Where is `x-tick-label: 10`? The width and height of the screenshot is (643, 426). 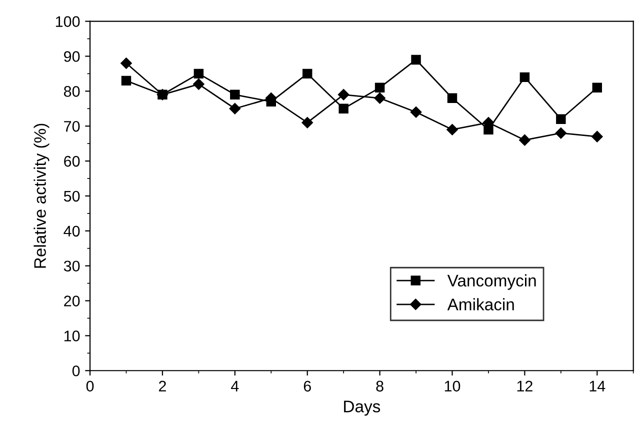 x-tick-label: 10 is located at coordinates (452, 386).